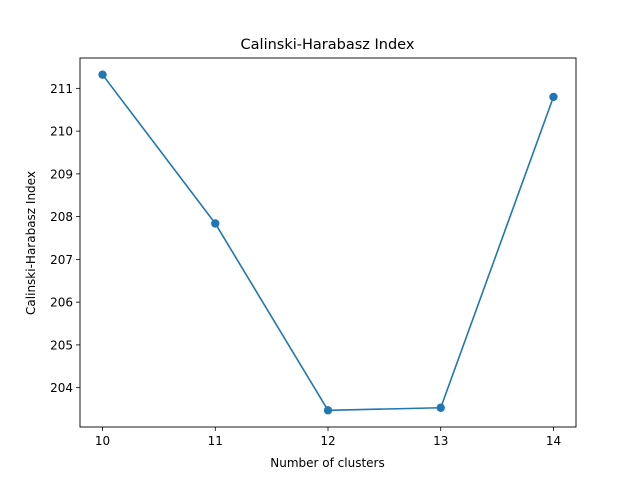 Image resolution: width=640 pixels, height=480 pixels. I want to click on y-tick-label: 207, so click(61, 260).